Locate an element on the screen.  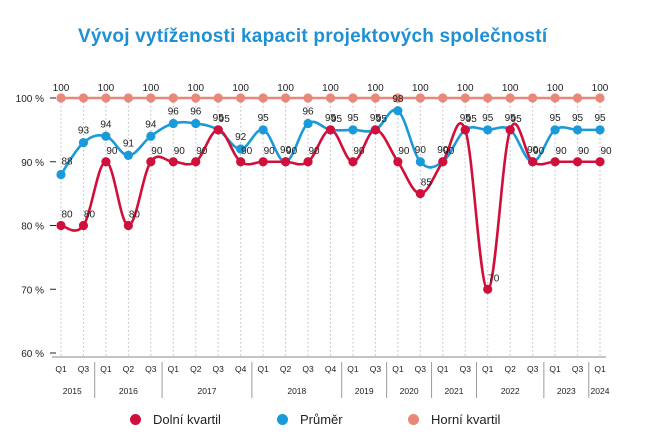
legend-label-horni-kvartil: Horní kvartil is located at coordinates (466, 419).